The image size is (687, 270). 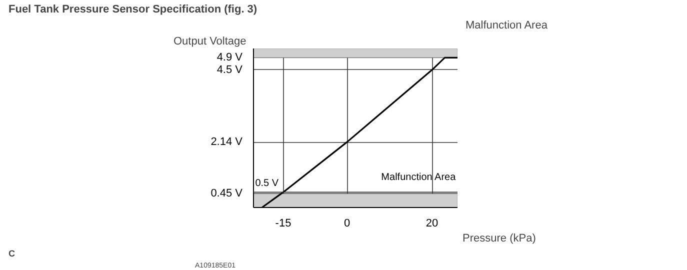 What do you see at coordinates (133, 10) in the screenshot?
I see `text: Fuel Tank Pressure Sensor Specification (fig. 3)` at bounding box center [133, 10].